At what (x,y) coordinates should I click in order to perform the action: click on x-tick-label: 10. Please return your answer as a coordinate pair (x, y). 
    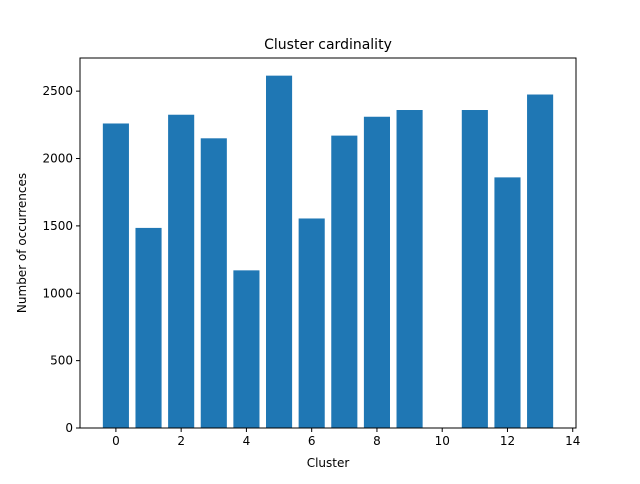
    Looking at the image, I should click on (442, 441).